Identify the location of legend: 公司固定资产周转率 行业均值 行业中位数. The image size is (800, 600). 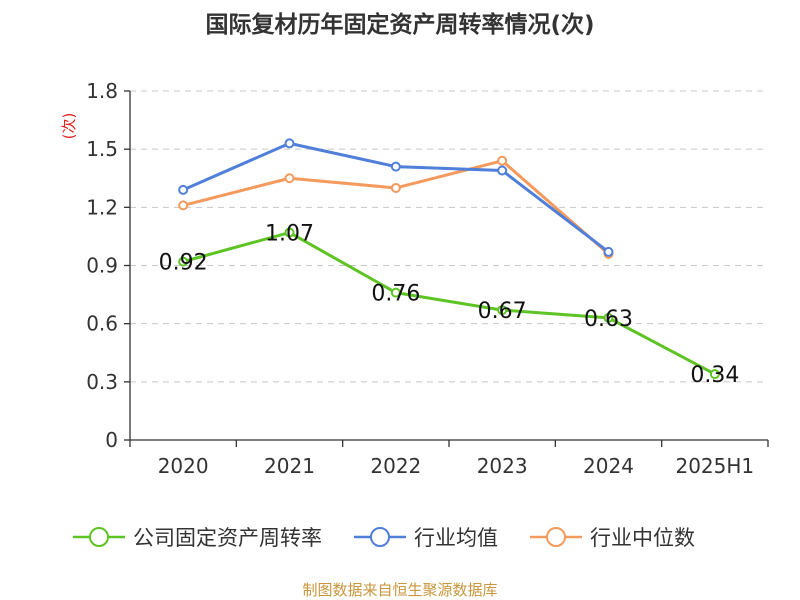
(384, 538).